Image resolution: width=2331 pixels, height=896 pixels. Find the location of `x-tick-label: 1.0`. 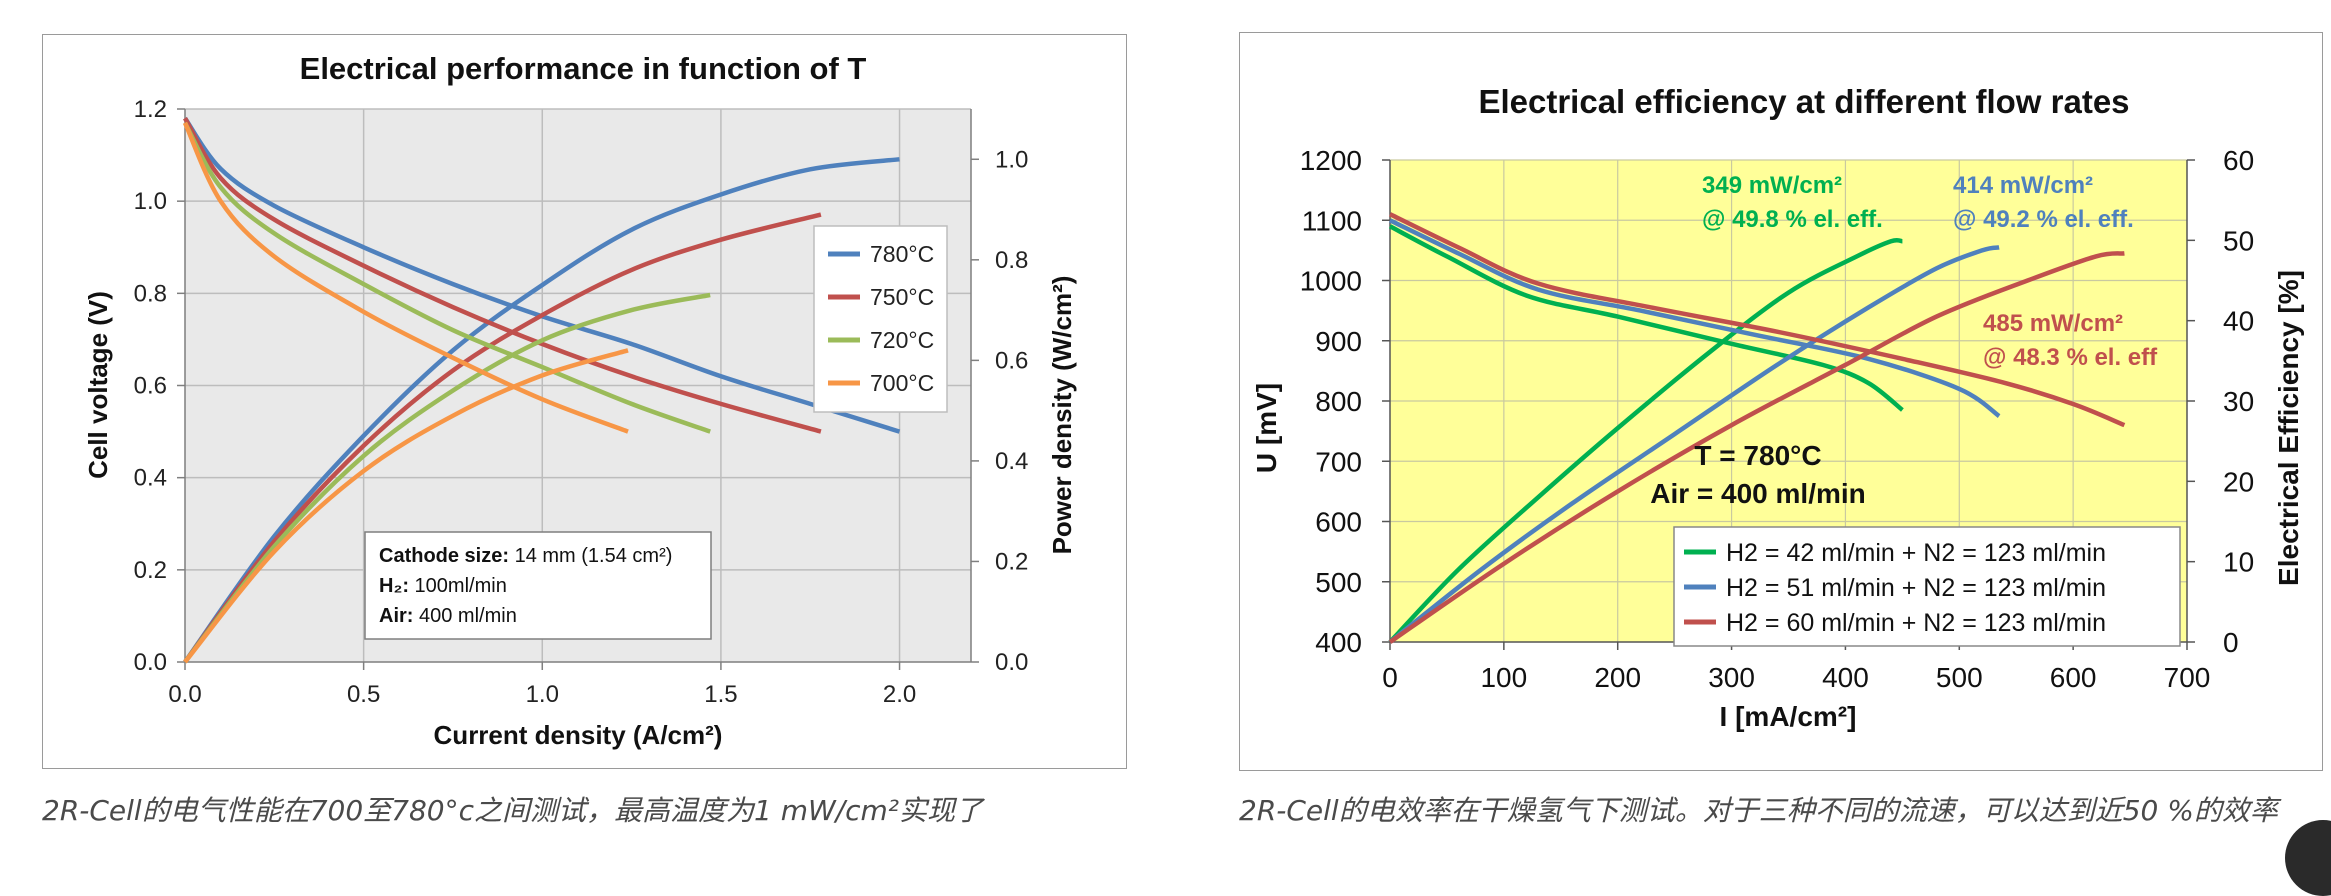

x-tick-label: 1.0 is located at coordinates (542, 694).